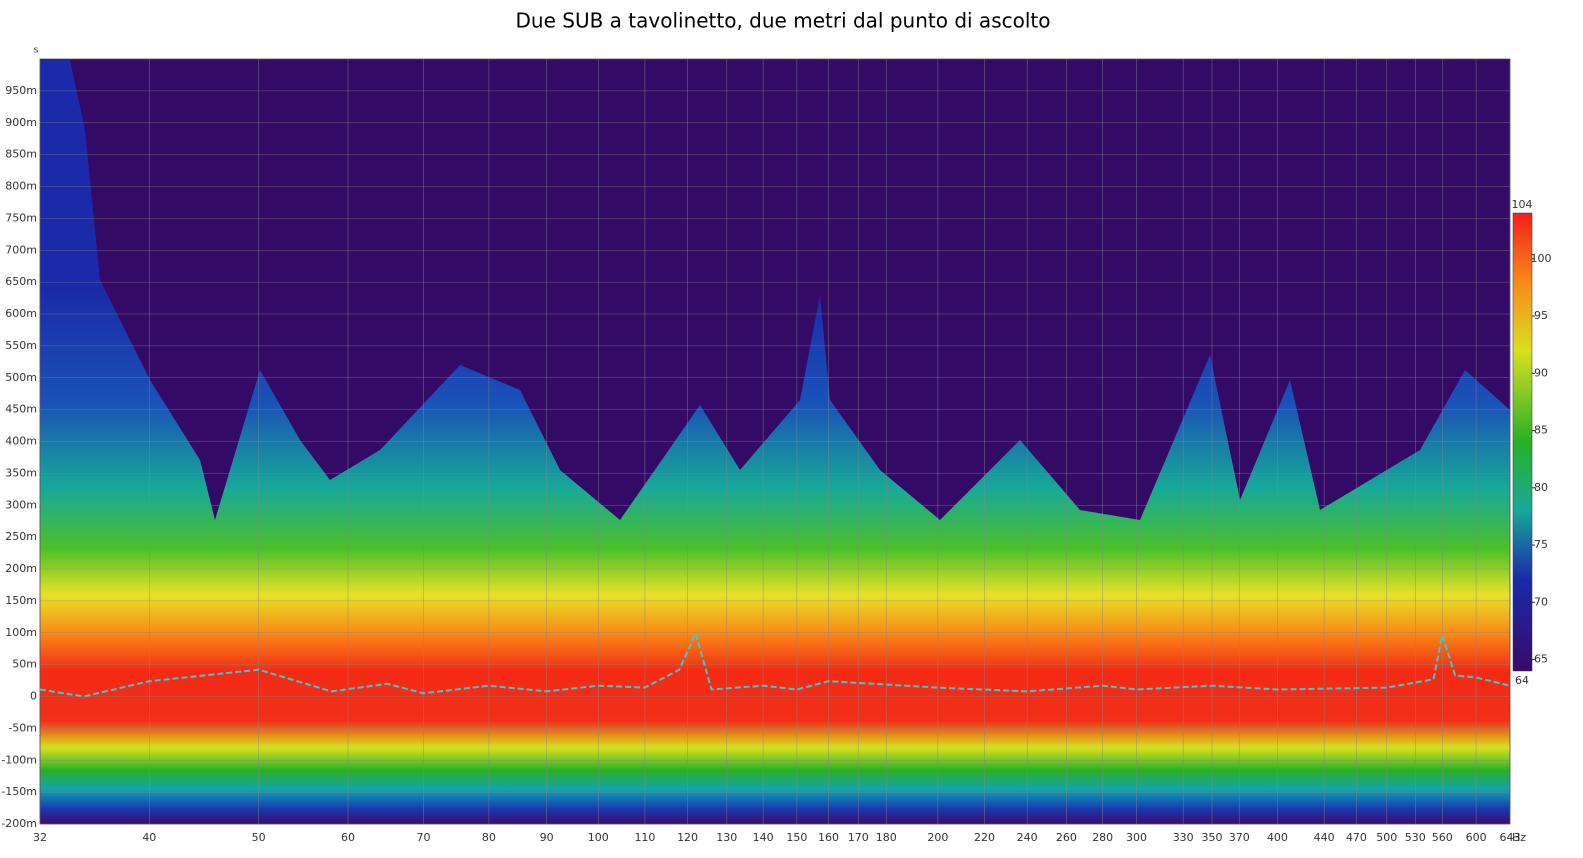 This screenshot has width=1583, height=858. Describe the element at coordinates (1510, 837) in the screenshot. I see `x-tick-label: 643` at that location.